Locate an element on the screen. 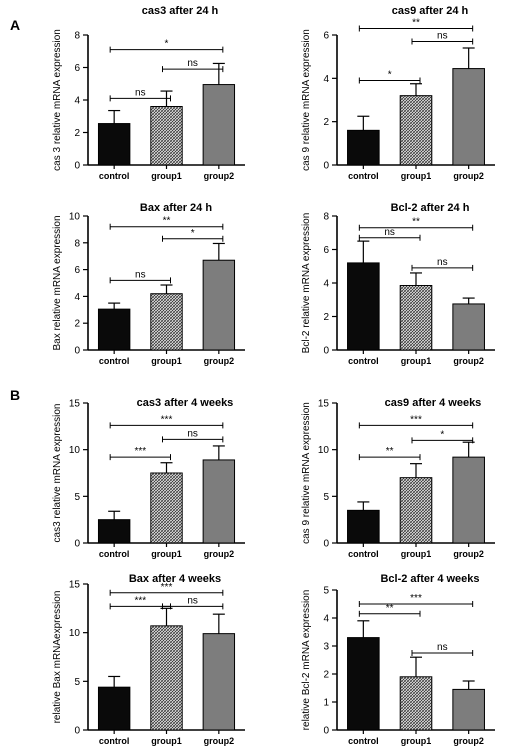 Image resolution: width=507 pixels, height=749 pixels. y-axis-label: cas3 relative mRNA expression is located at coordinates (57, 473).